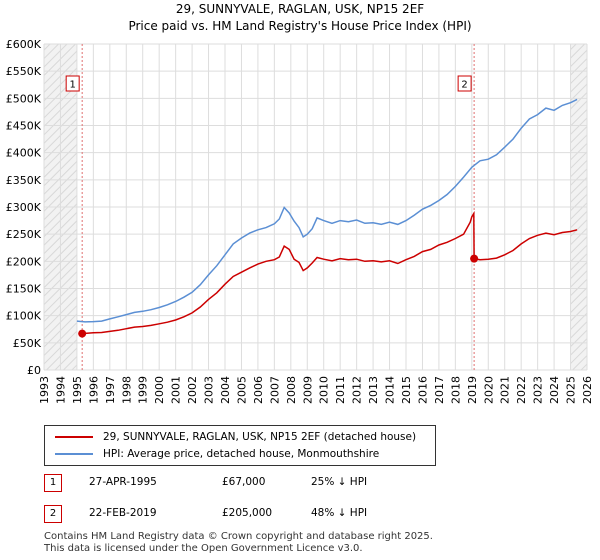  I want to click on x-tick-label: 2015, so click(406, 390).